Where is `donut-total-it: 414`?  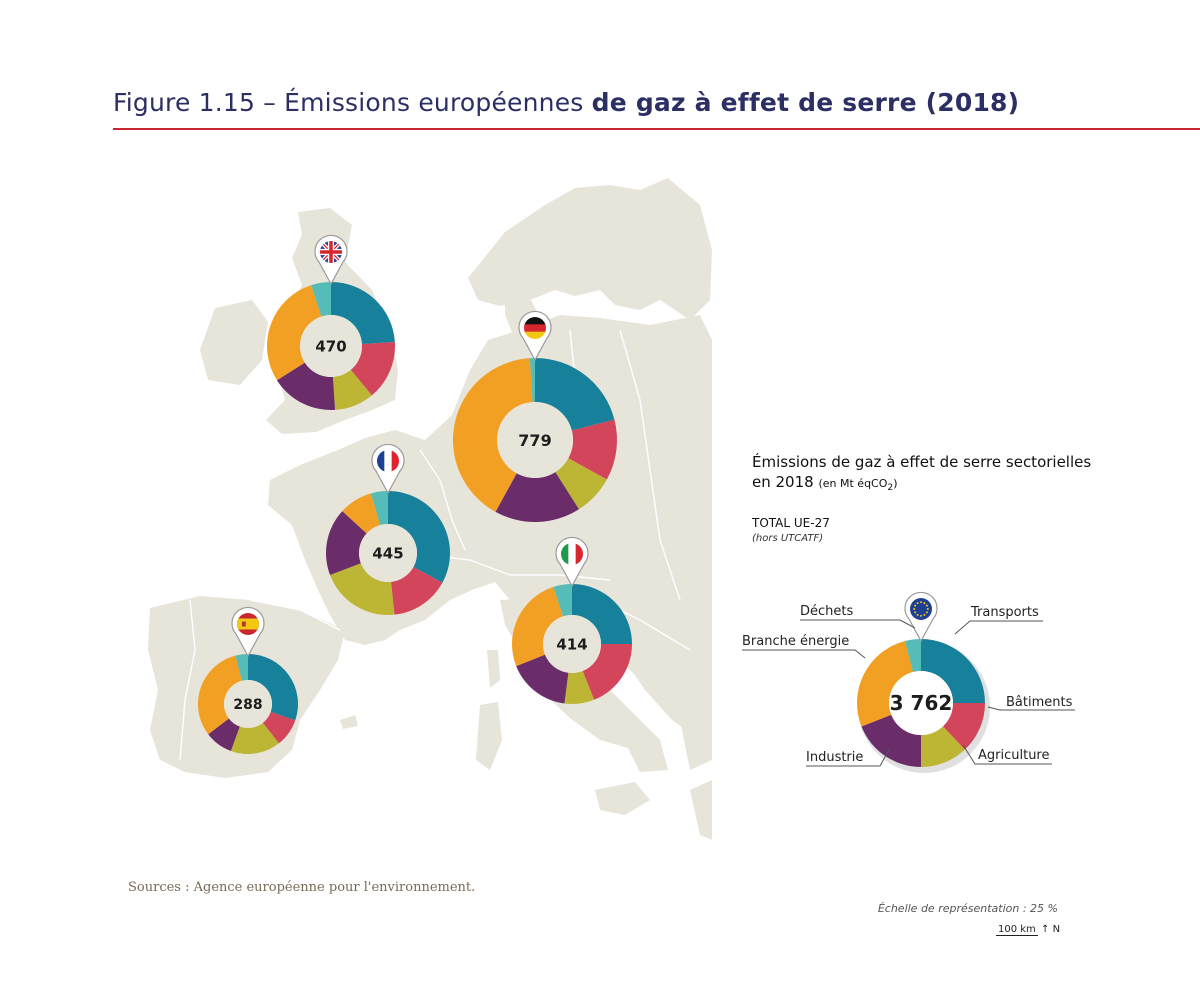 donut-total-it: 414 is located at coordinates (571, 644).